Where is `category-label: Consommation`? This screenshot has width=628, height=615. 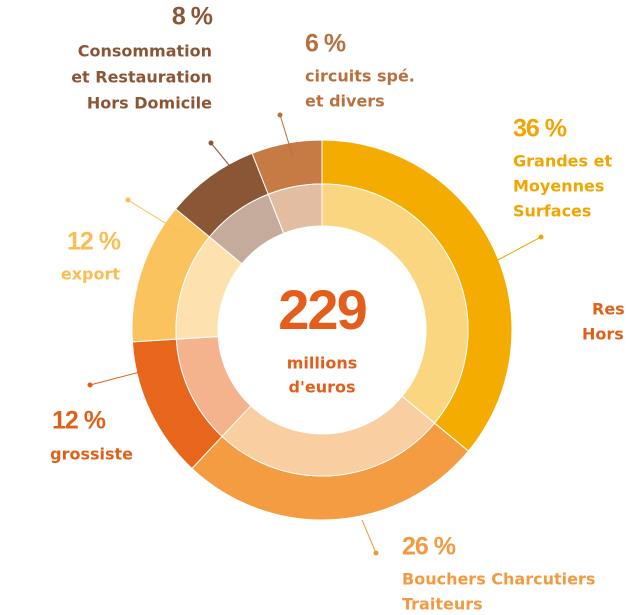 category-label: Consommation is located at coordinates (145, 51).